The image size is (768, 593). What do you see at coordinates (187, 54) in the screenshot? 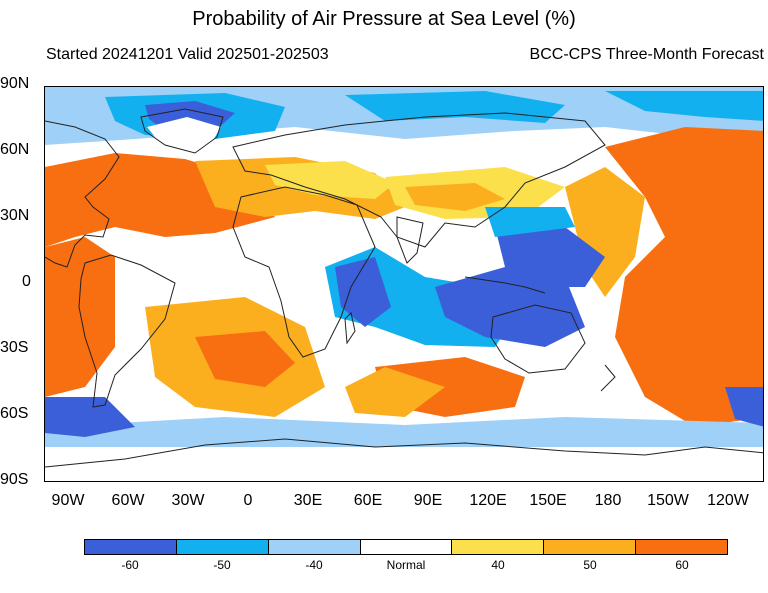
I see `forecast-dates: Started 20241201 Valid 202501-202503` at bounding box center [187, 54].